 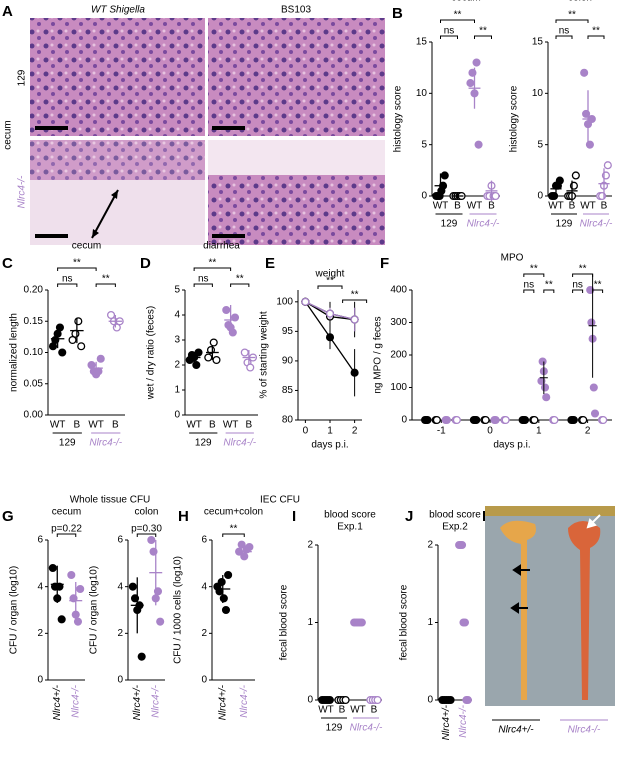 I want to click on chart-title: blood score, so click(x=455, y=515).